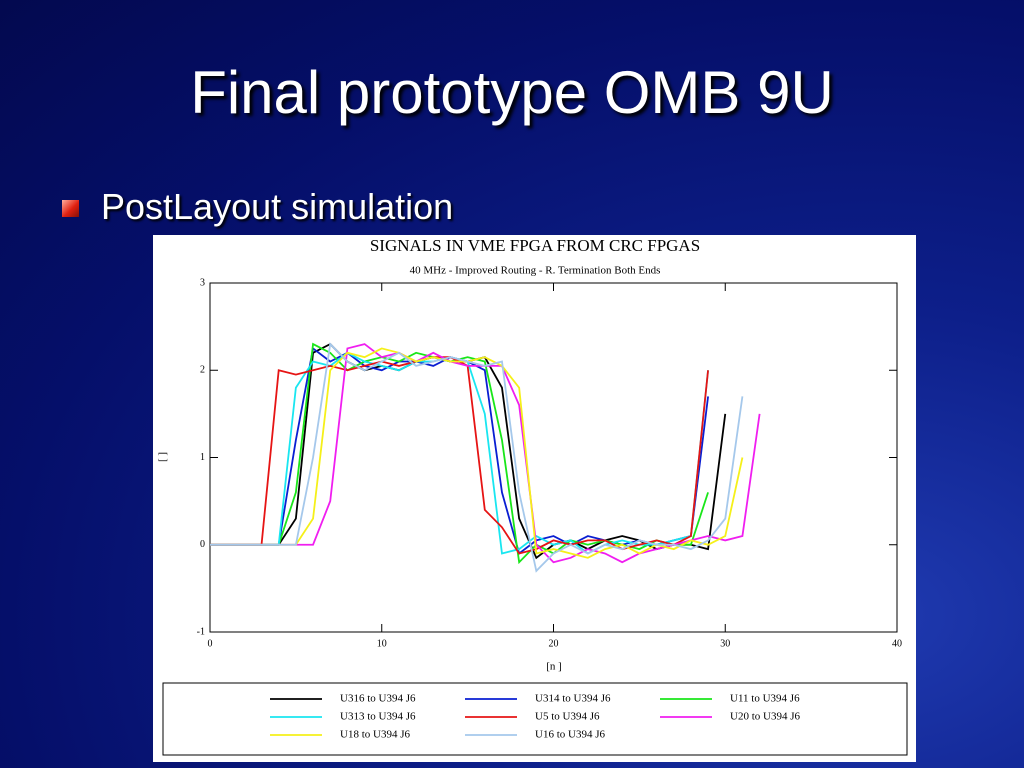 The height and width of the screenshot is (768, 1024). Describe the element at coordinates (202, 370) in the screenshot. I see `y-tick-label: 2` at that location.